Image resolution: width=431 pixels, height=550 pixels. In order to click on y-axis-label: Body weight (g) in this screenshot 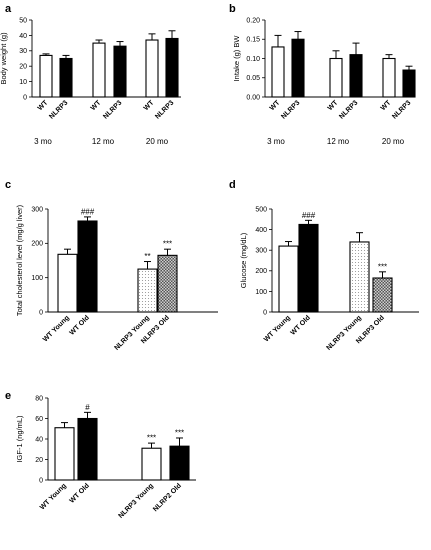, I will do `click(4, 58)`.